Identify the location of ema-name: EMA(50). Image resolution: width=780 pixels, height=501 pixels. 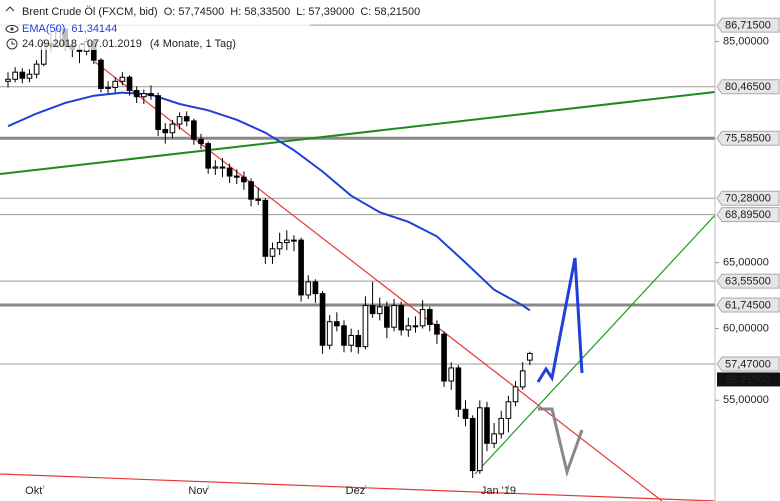
(43, 29).